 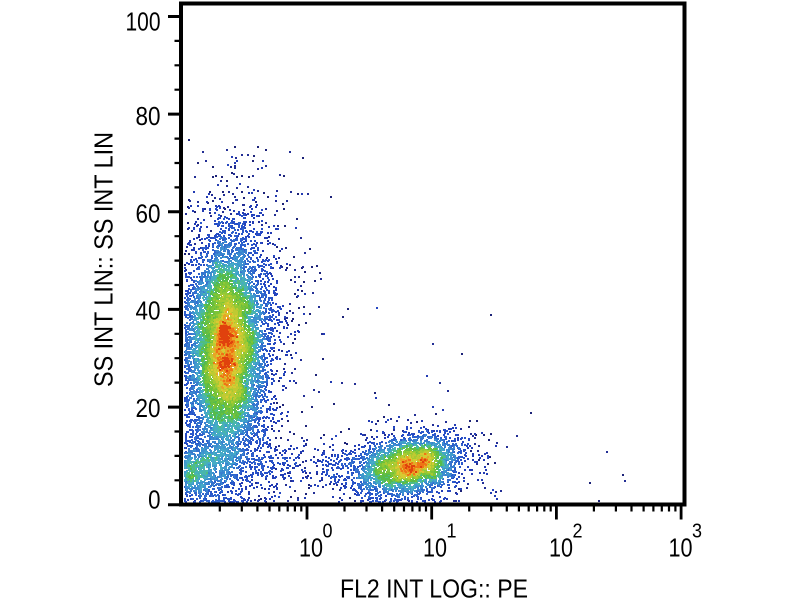 What do you see at coordinates (148, 408) in the screenshot?
I see `svg-text: 20` at bounding box center [148, 408].